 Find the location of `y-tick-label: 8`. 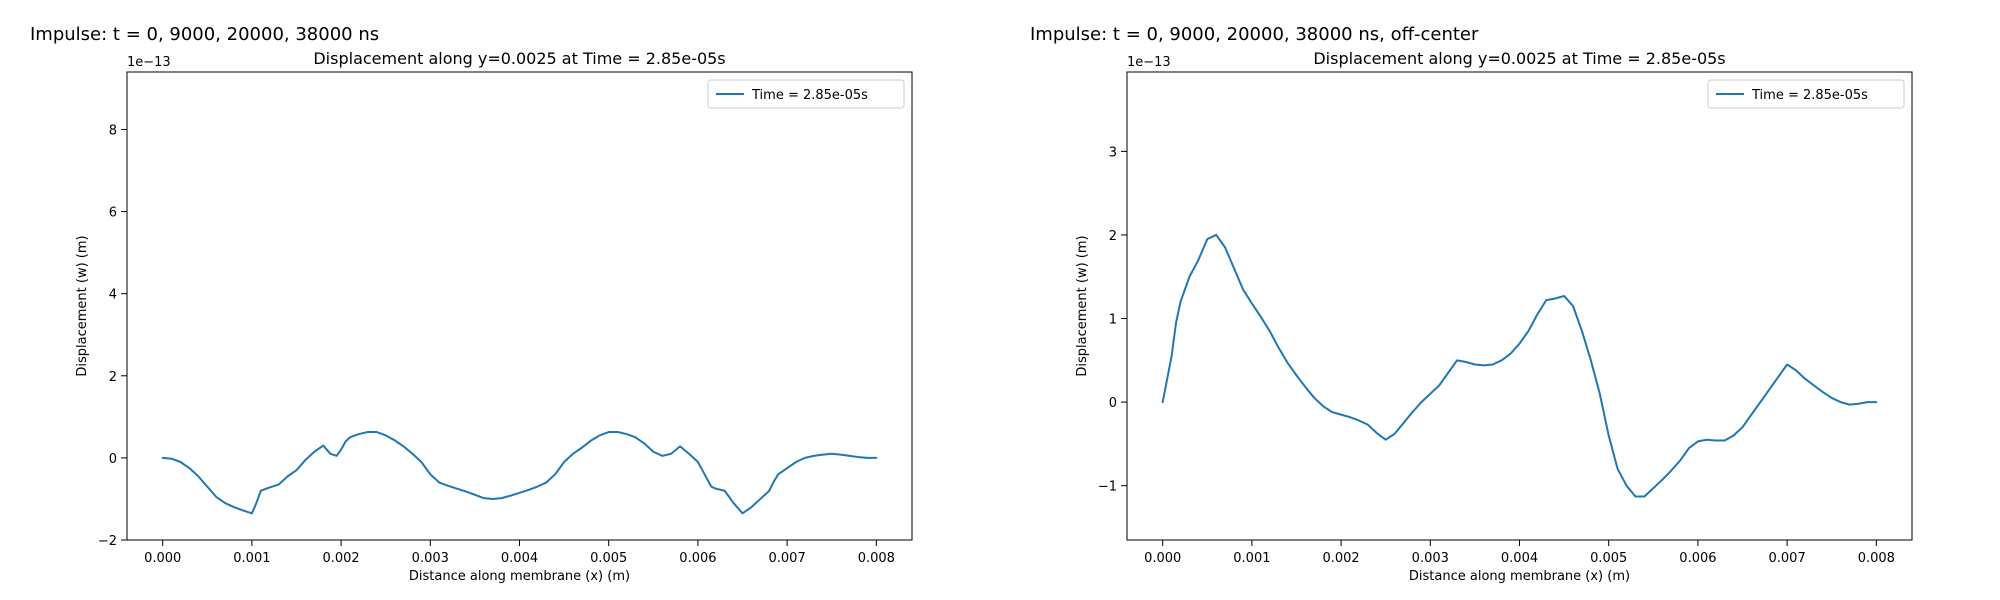

y-tick-label: 8 is located at coordinates (113, 130).